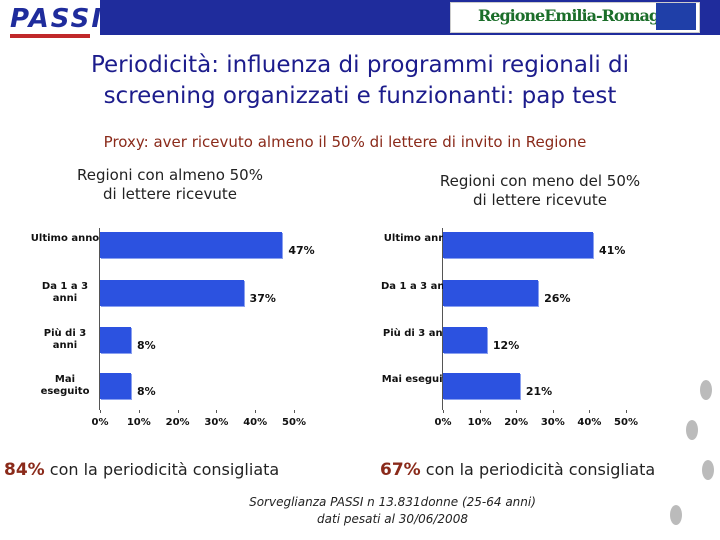 The width and height of the screenshot is (720, 540). What do you see at coordinates (539, 391) in the screenshot?
I see `value-label: 21%` at bounding box center [539, 391].